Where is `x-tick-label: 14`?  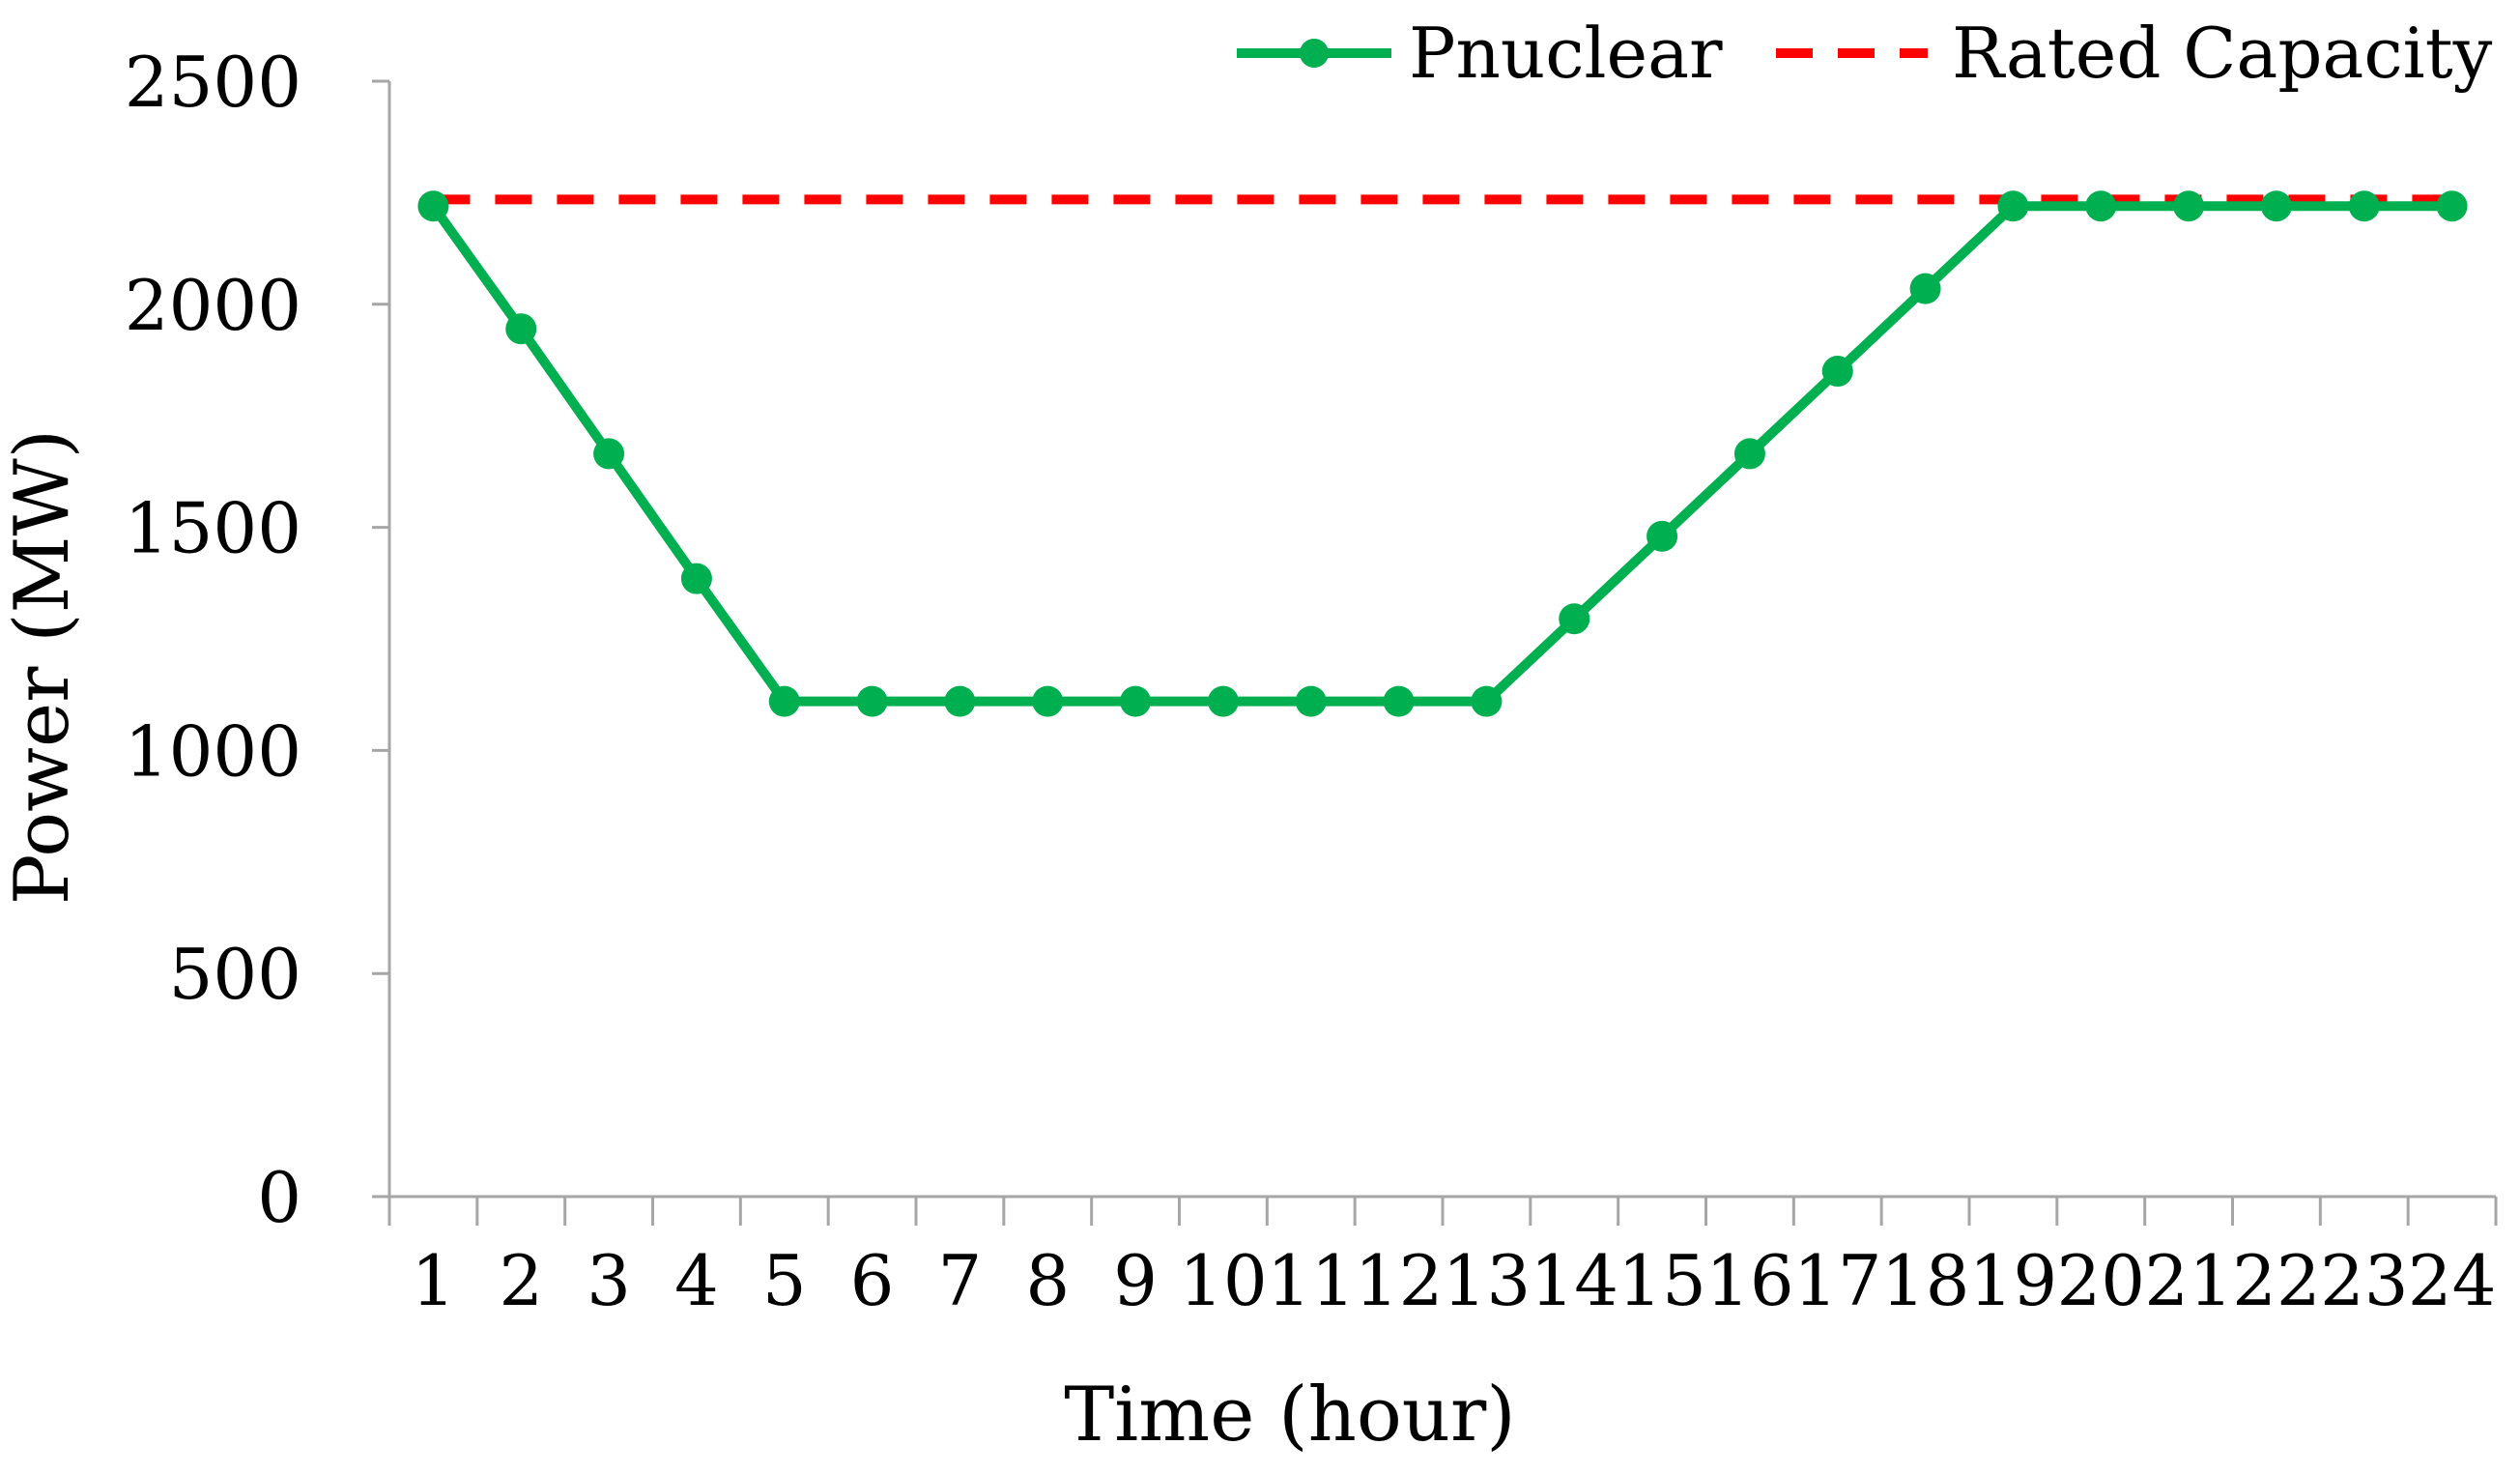
x-tick-label: 14 is located at coordinates (1574, 1280).